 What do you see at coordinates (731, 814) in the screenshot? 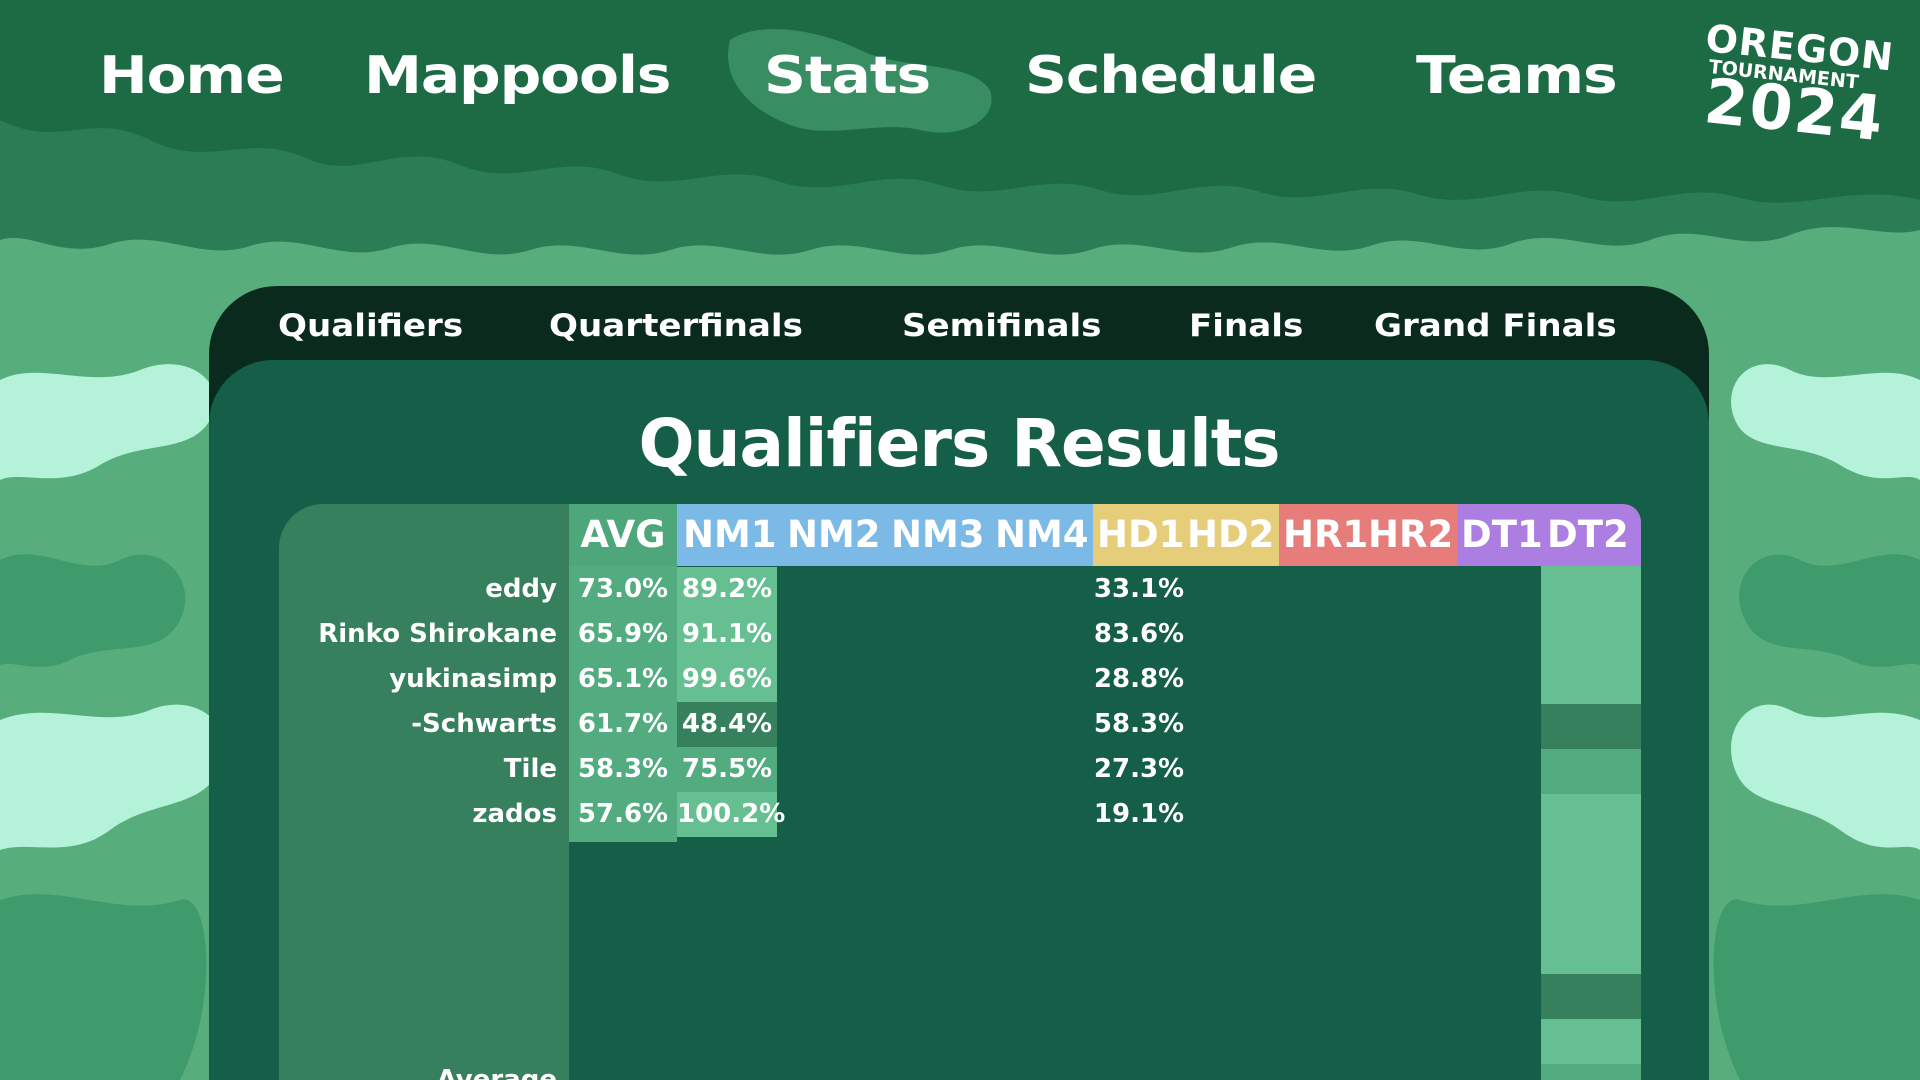
I see `nm1-score: 100.2%` at bounding box center [731, 814].